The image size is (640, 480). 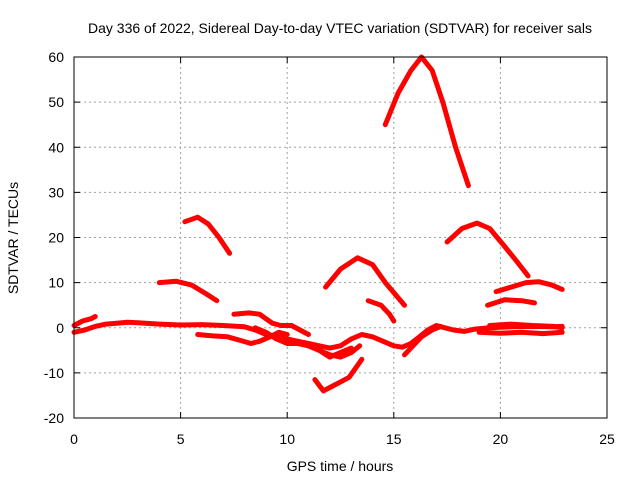 I want to click on series-line-s4, so click(x=188, y=291).